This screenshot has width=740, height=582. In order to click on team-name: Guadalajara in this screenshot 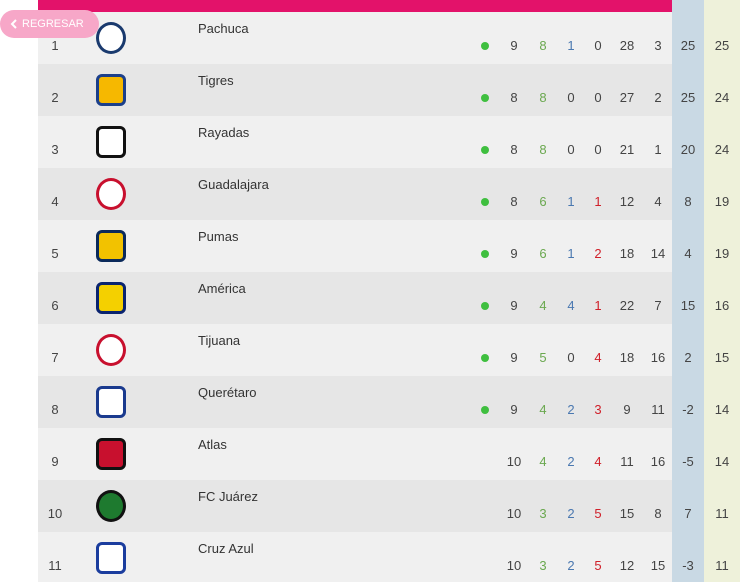, I will do `click(233, 184)`.